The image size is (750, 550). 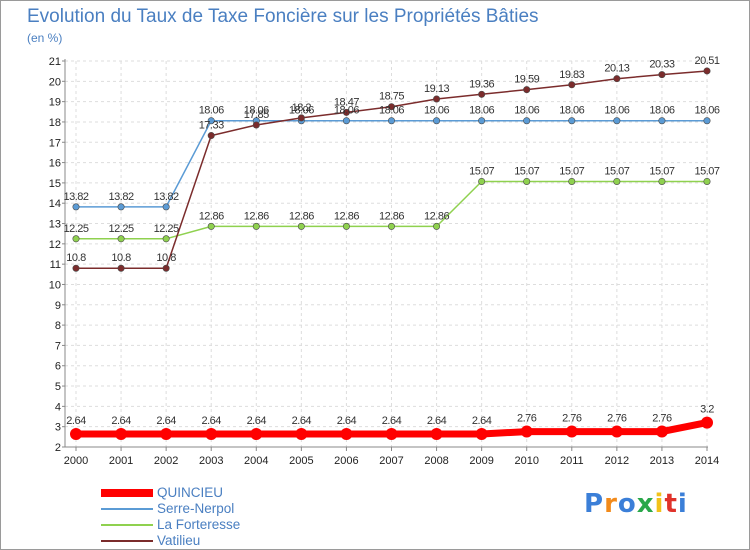 I want to click on data-label-vatilieu: 18.75, so click(x=391, y=97).